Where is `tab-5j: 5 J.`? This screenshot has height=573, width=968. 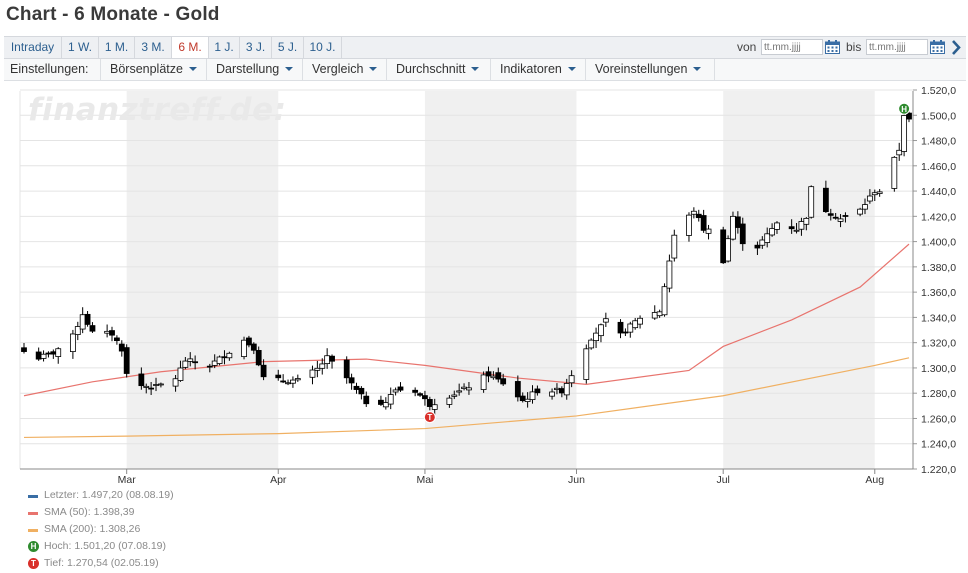 tab-5j: 5 J. is located at coordinates (288, 47).